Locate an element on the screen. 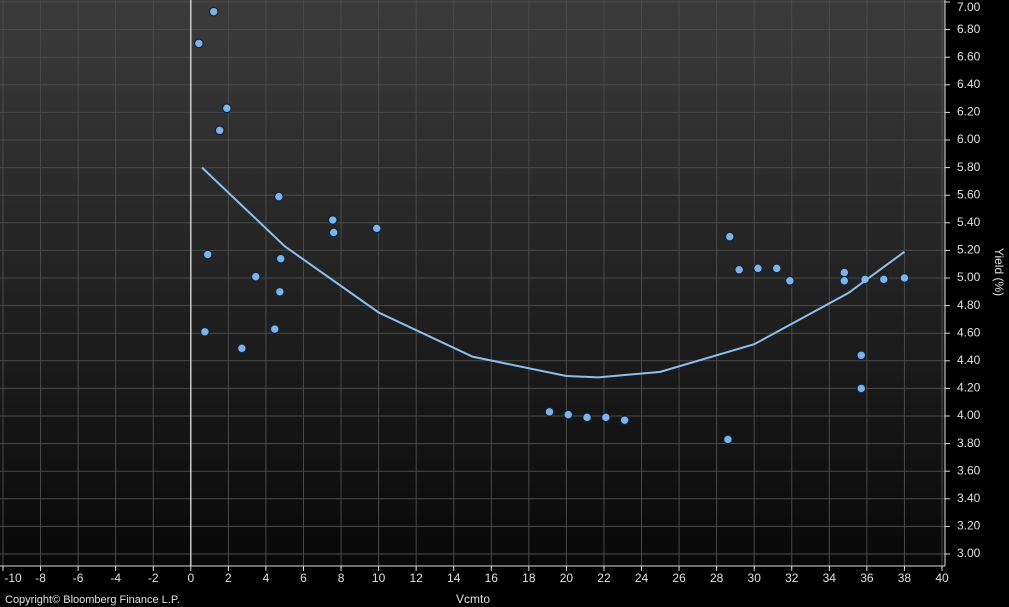 This screenshot has height=607, width=1009. x-tick-label: 30 is located at coordinates (755, 578).